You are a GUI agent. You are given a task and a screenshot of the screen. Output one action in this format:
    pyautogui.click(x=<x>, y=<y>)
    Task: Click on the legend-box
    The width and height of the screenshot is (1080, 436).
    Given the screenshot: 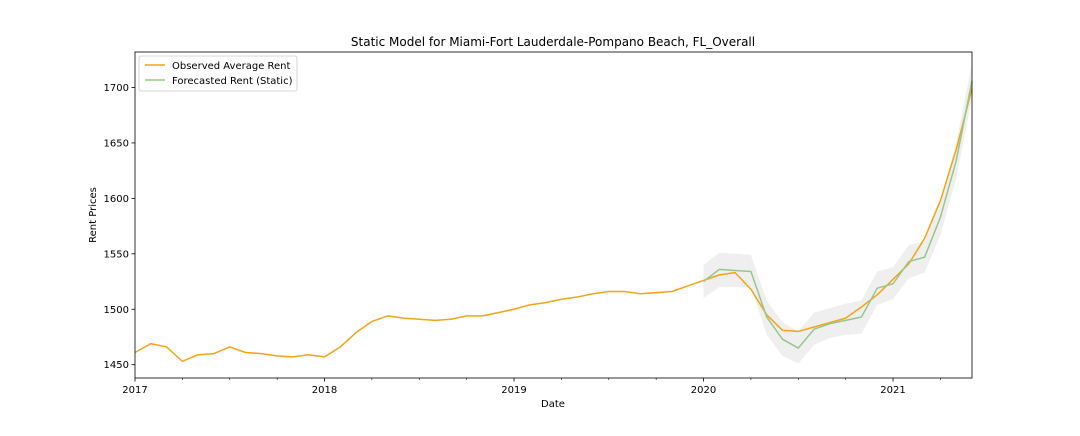 What is the action you would take?
    pyautogui.click(x=218, y=73)
    